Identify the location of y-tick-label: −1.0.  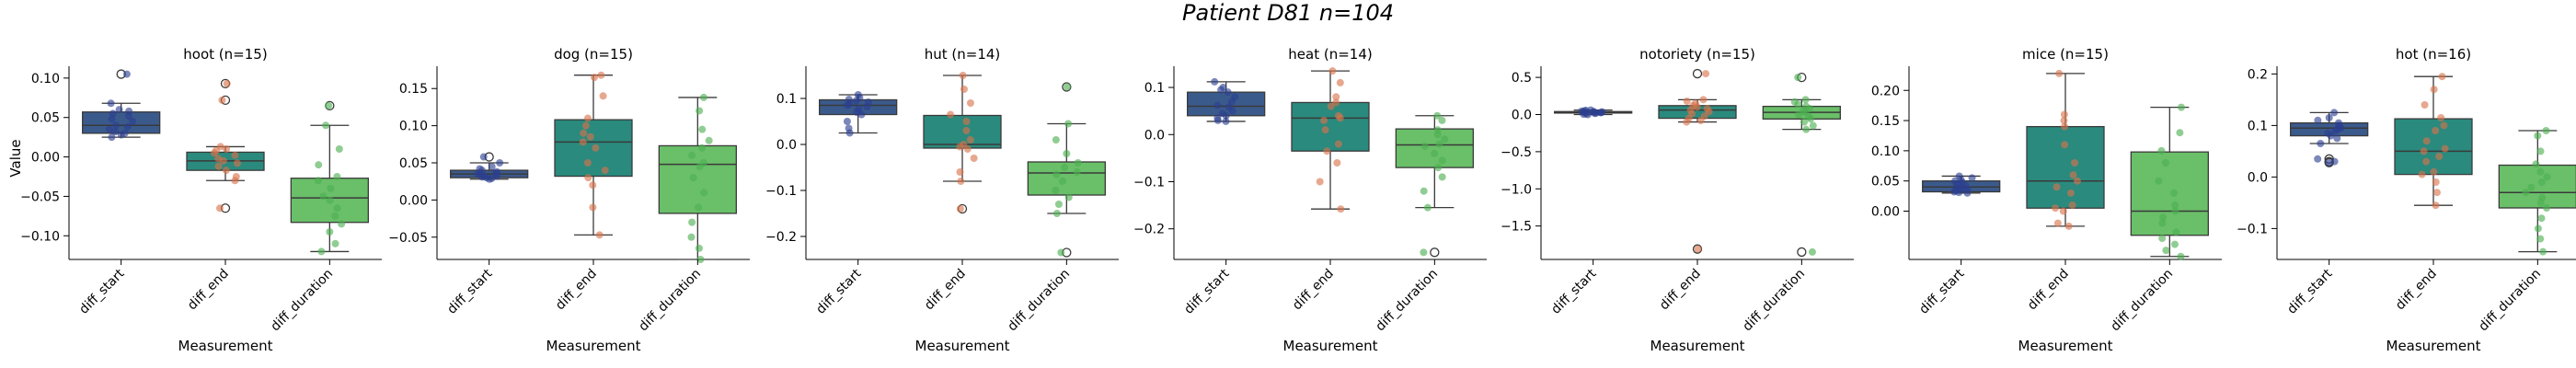
(1516, 189).